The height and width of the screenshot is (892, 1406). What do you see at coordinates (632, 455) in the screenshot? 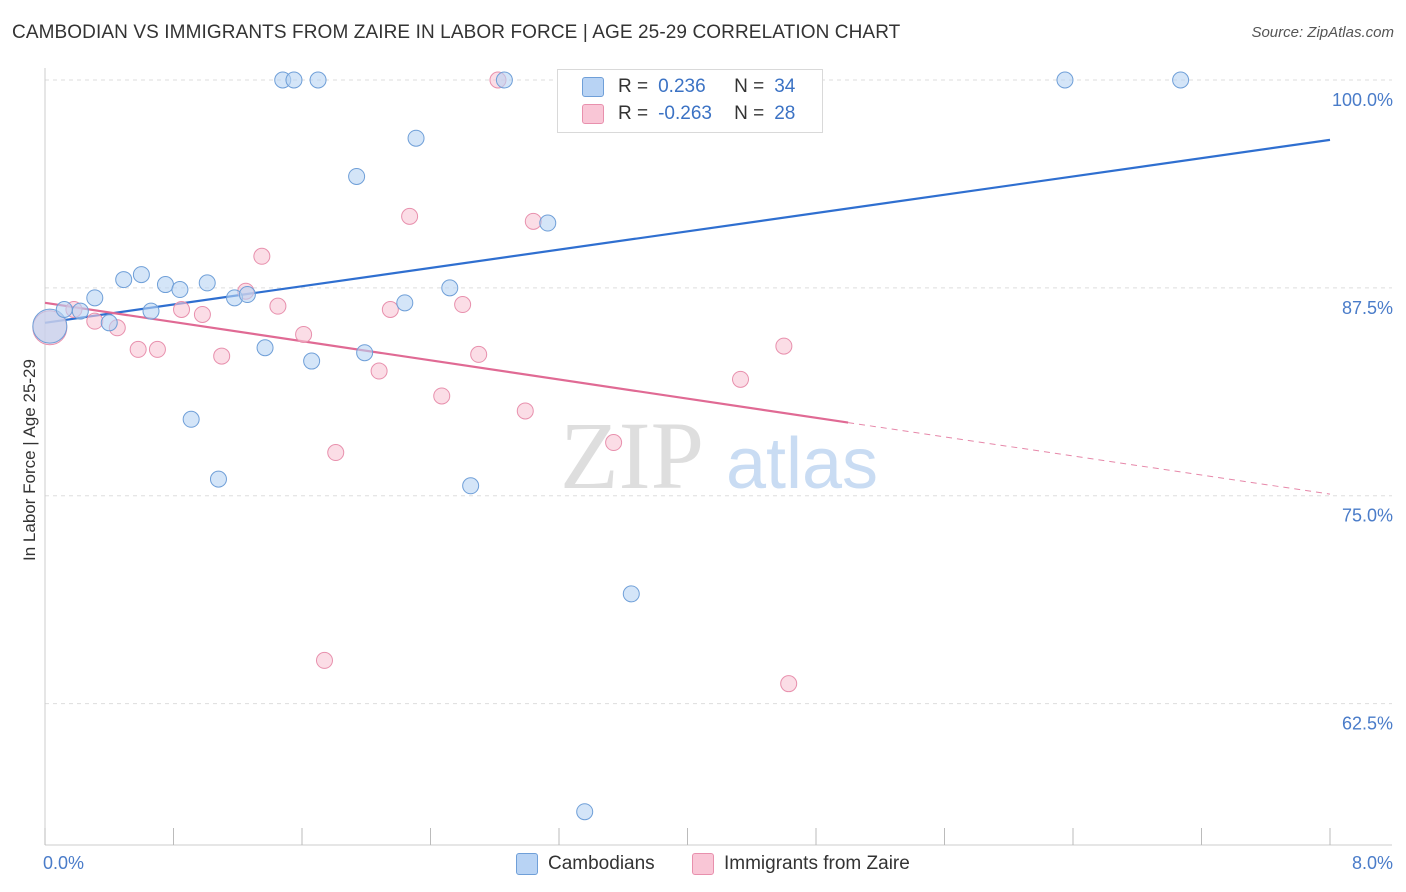
I see `watermark-zip: ZIP` at bounding box center [632, 455].